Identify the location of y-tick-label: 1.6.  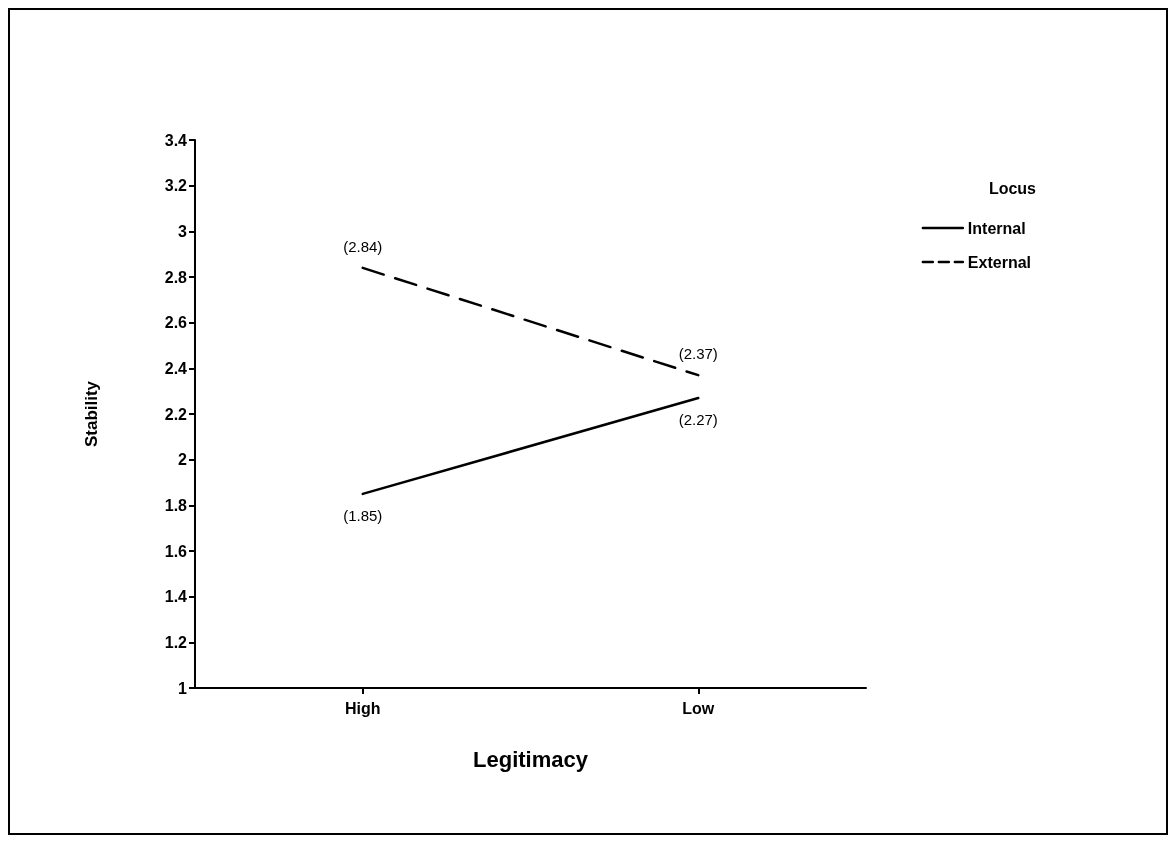
(176, 551).